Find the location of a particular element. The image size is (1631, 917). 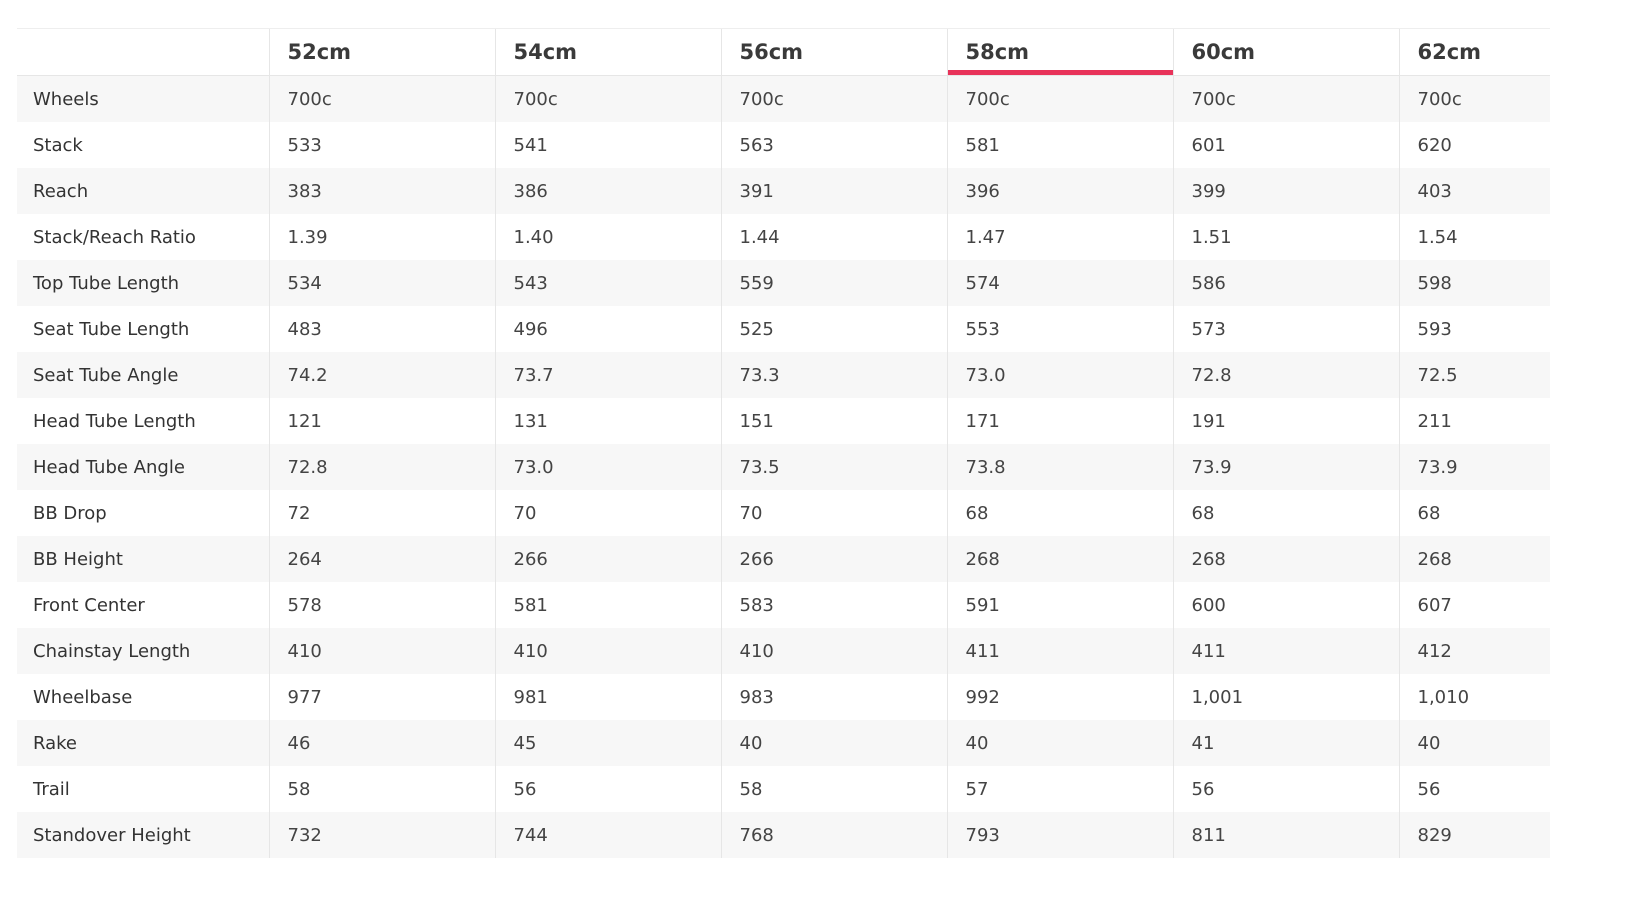

table-row: Head Tube Angle 72.8 73.0 73.5 73.8 73.9 73.9 is located at coordinates (783, 467).